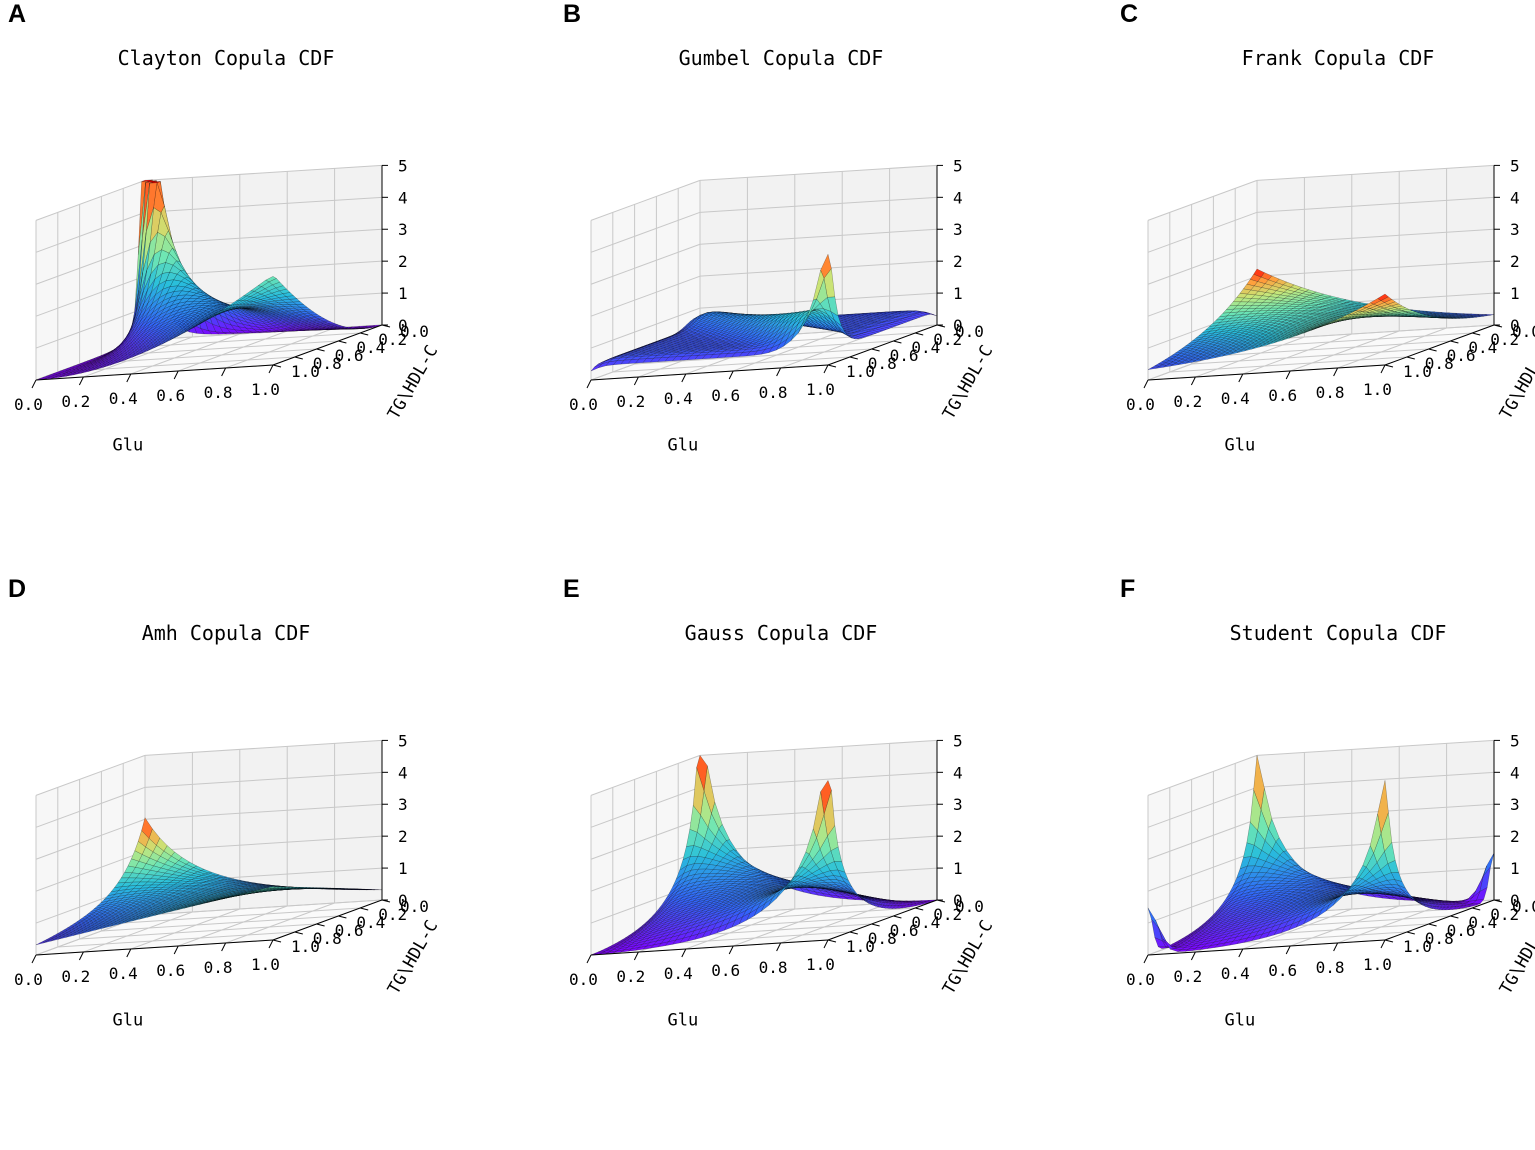 The width and height of the screenshot is (1535, 1150). What do you see at coordinates (781, 58) in the screenshot?
I see `chart-title: Gumbel Copula CDF` at bounding box center [781, 58].